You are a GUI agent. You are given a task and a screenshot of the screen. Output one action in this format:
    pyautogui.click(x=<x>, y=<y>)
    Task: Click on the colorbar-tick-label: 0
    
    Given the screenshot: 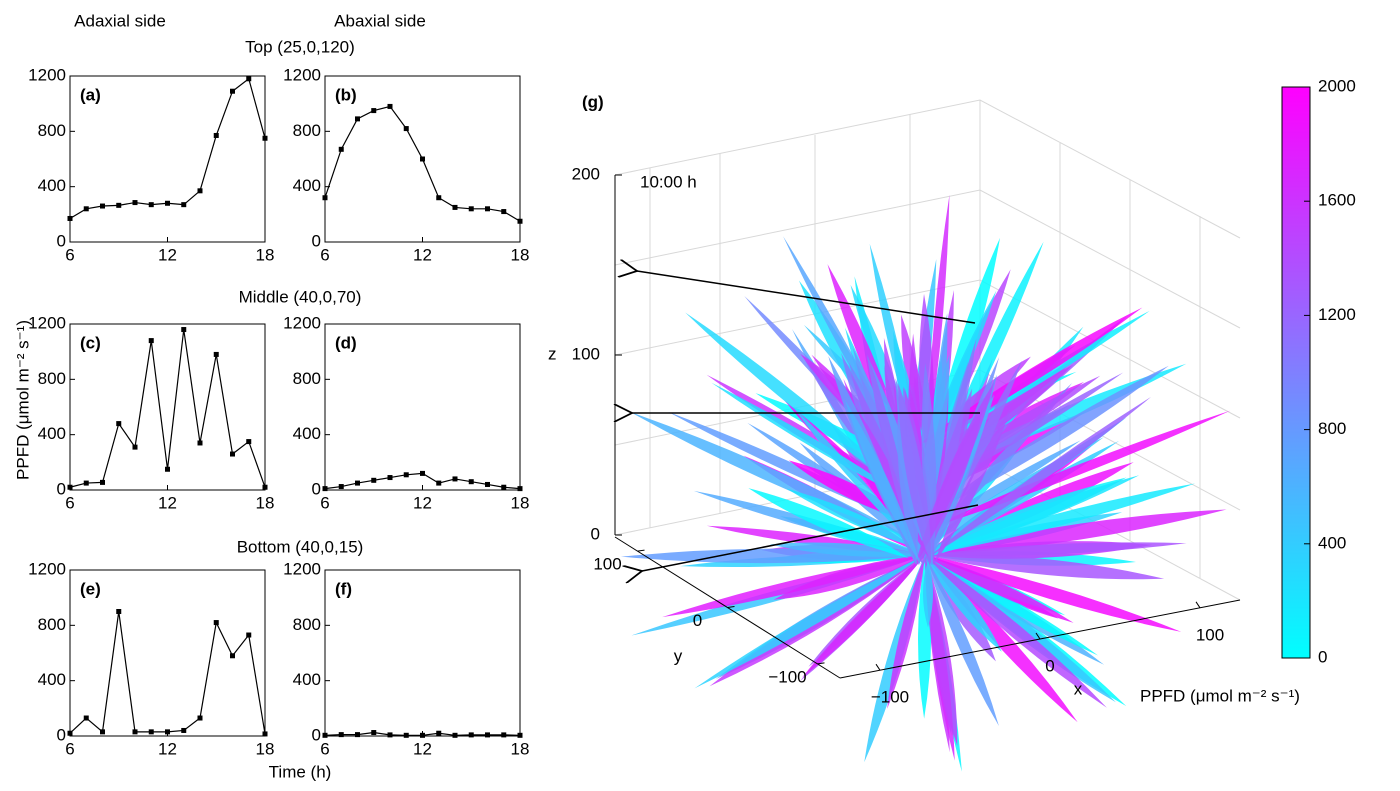 What is the action you would take?
    pyautogui.click(x=1322, y=656)
    